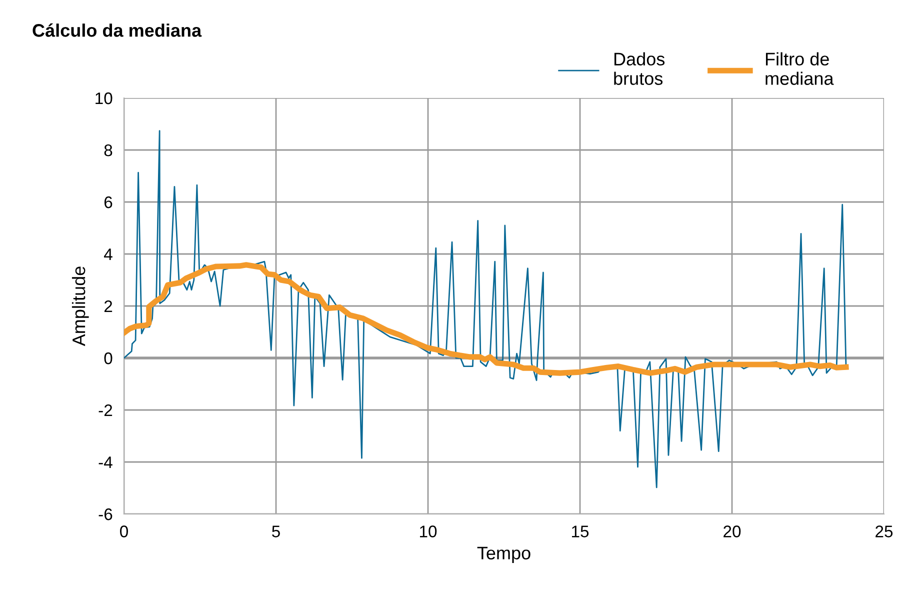  What do you see at coordinates (639, 68) in the screenshot?
I see `legend-label: Dados brutos` at bounding box center [639, 68].